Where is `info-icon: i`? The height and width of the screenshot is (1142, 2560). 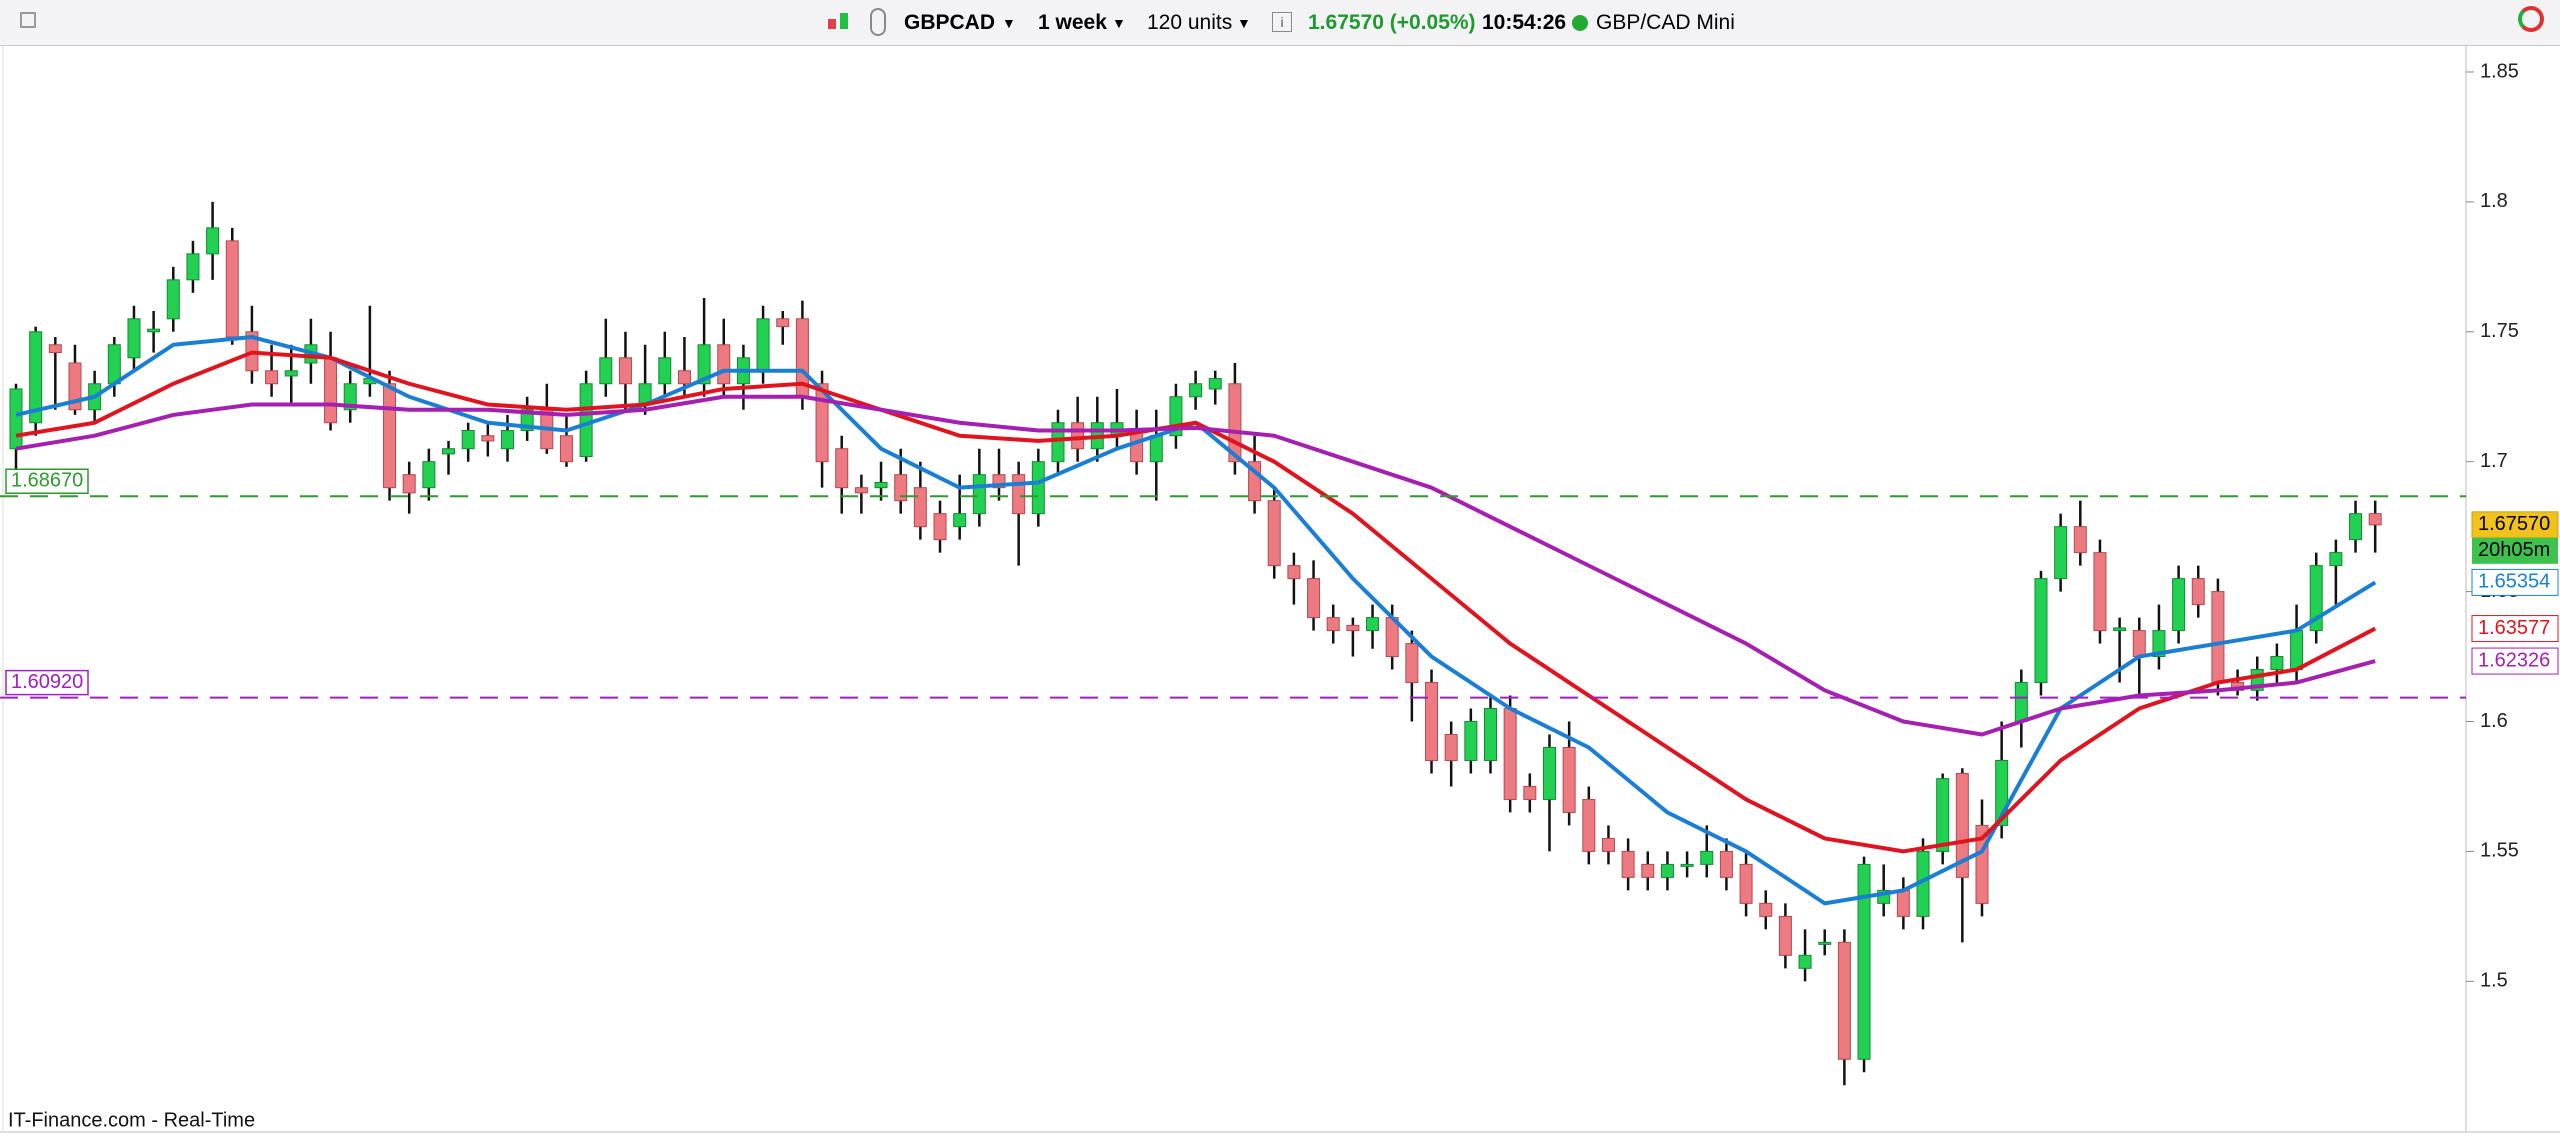
info-icon: i is located at coordinates (1282, 22).